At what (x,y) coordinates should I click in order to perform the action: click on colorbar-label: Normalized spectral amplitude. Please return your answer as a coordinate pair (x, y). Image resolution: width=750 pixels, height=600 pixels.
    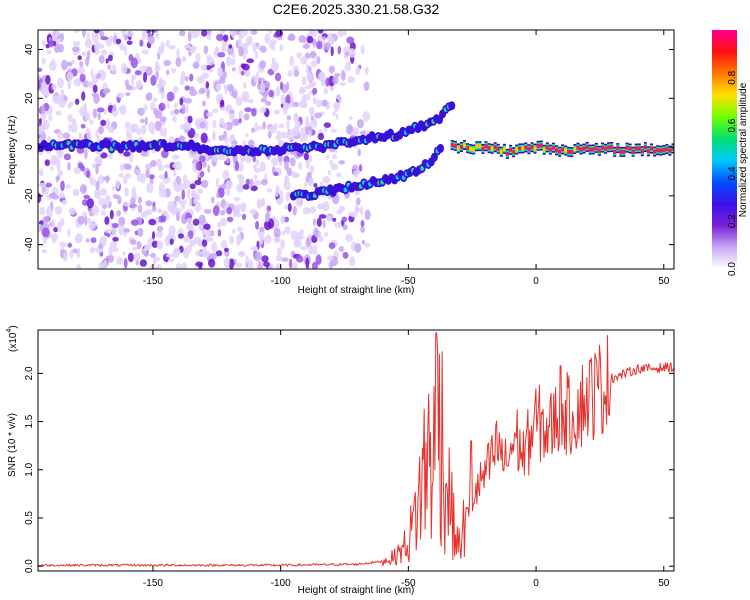
    Looking at the image, I should click on (743, 149).